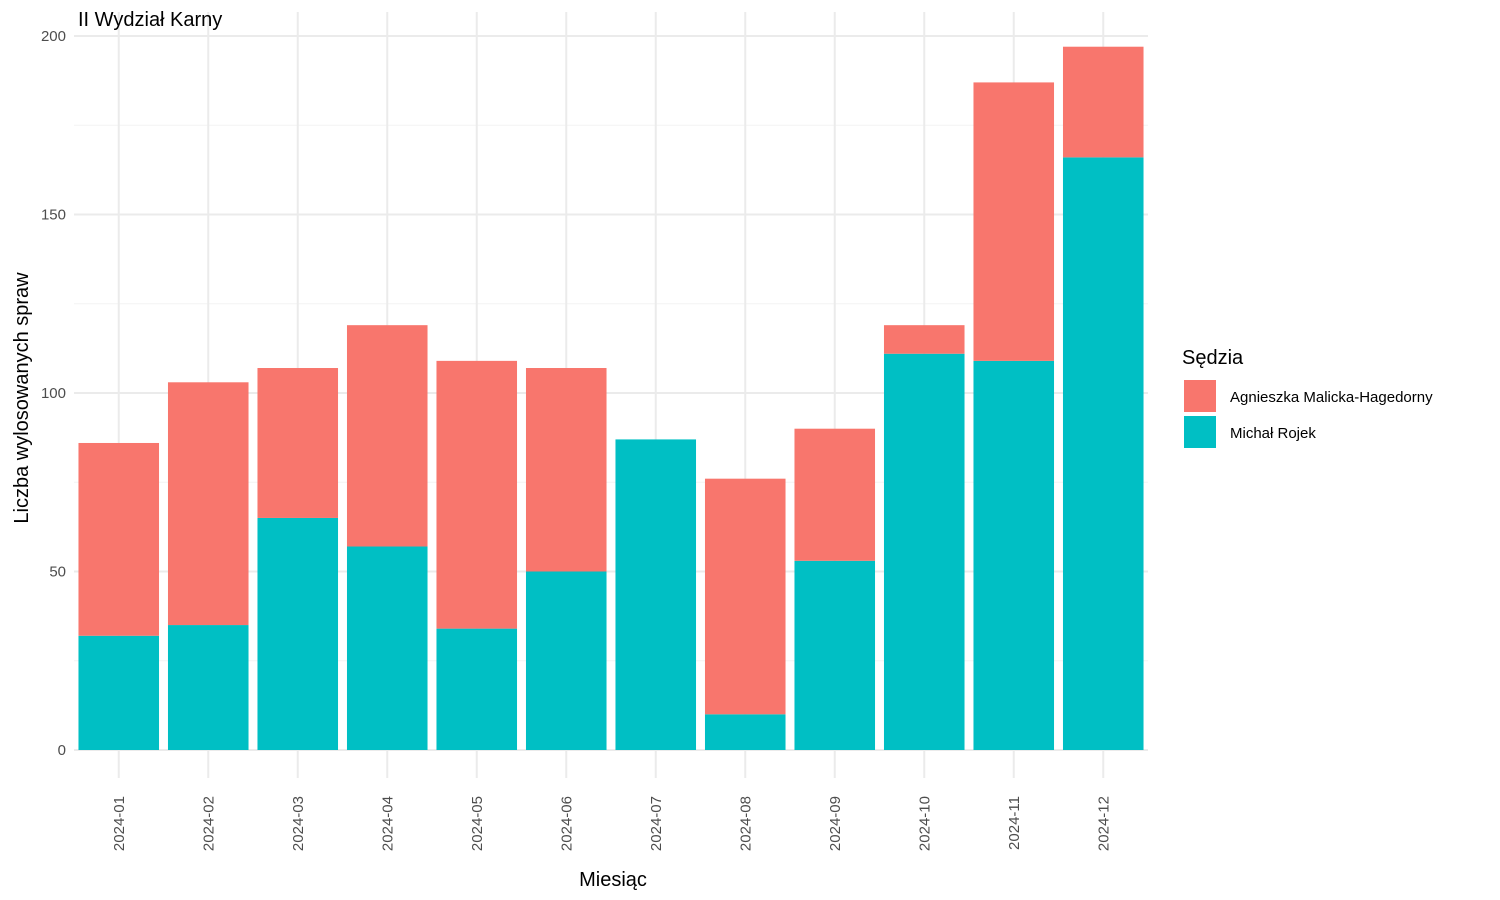 The width and height of the screenshot is (1500, 900). What do you see at coordinates (924, 823) in the screenshot?
I see `x-tick-label: 2024-10` at bounding box center [924, 823].